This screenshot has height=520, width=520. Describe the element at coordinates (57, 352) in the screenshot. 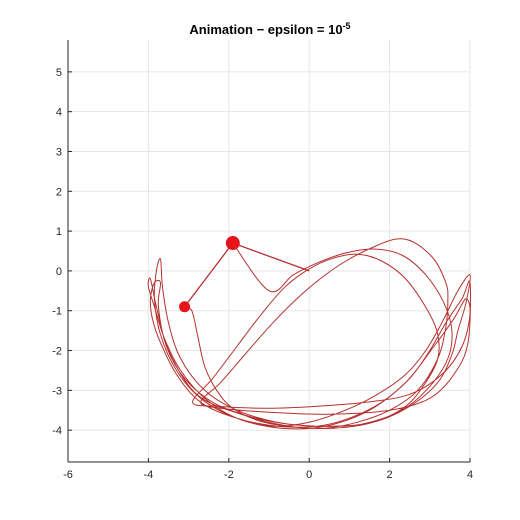

I see `y-tick-label: -2` at that location.